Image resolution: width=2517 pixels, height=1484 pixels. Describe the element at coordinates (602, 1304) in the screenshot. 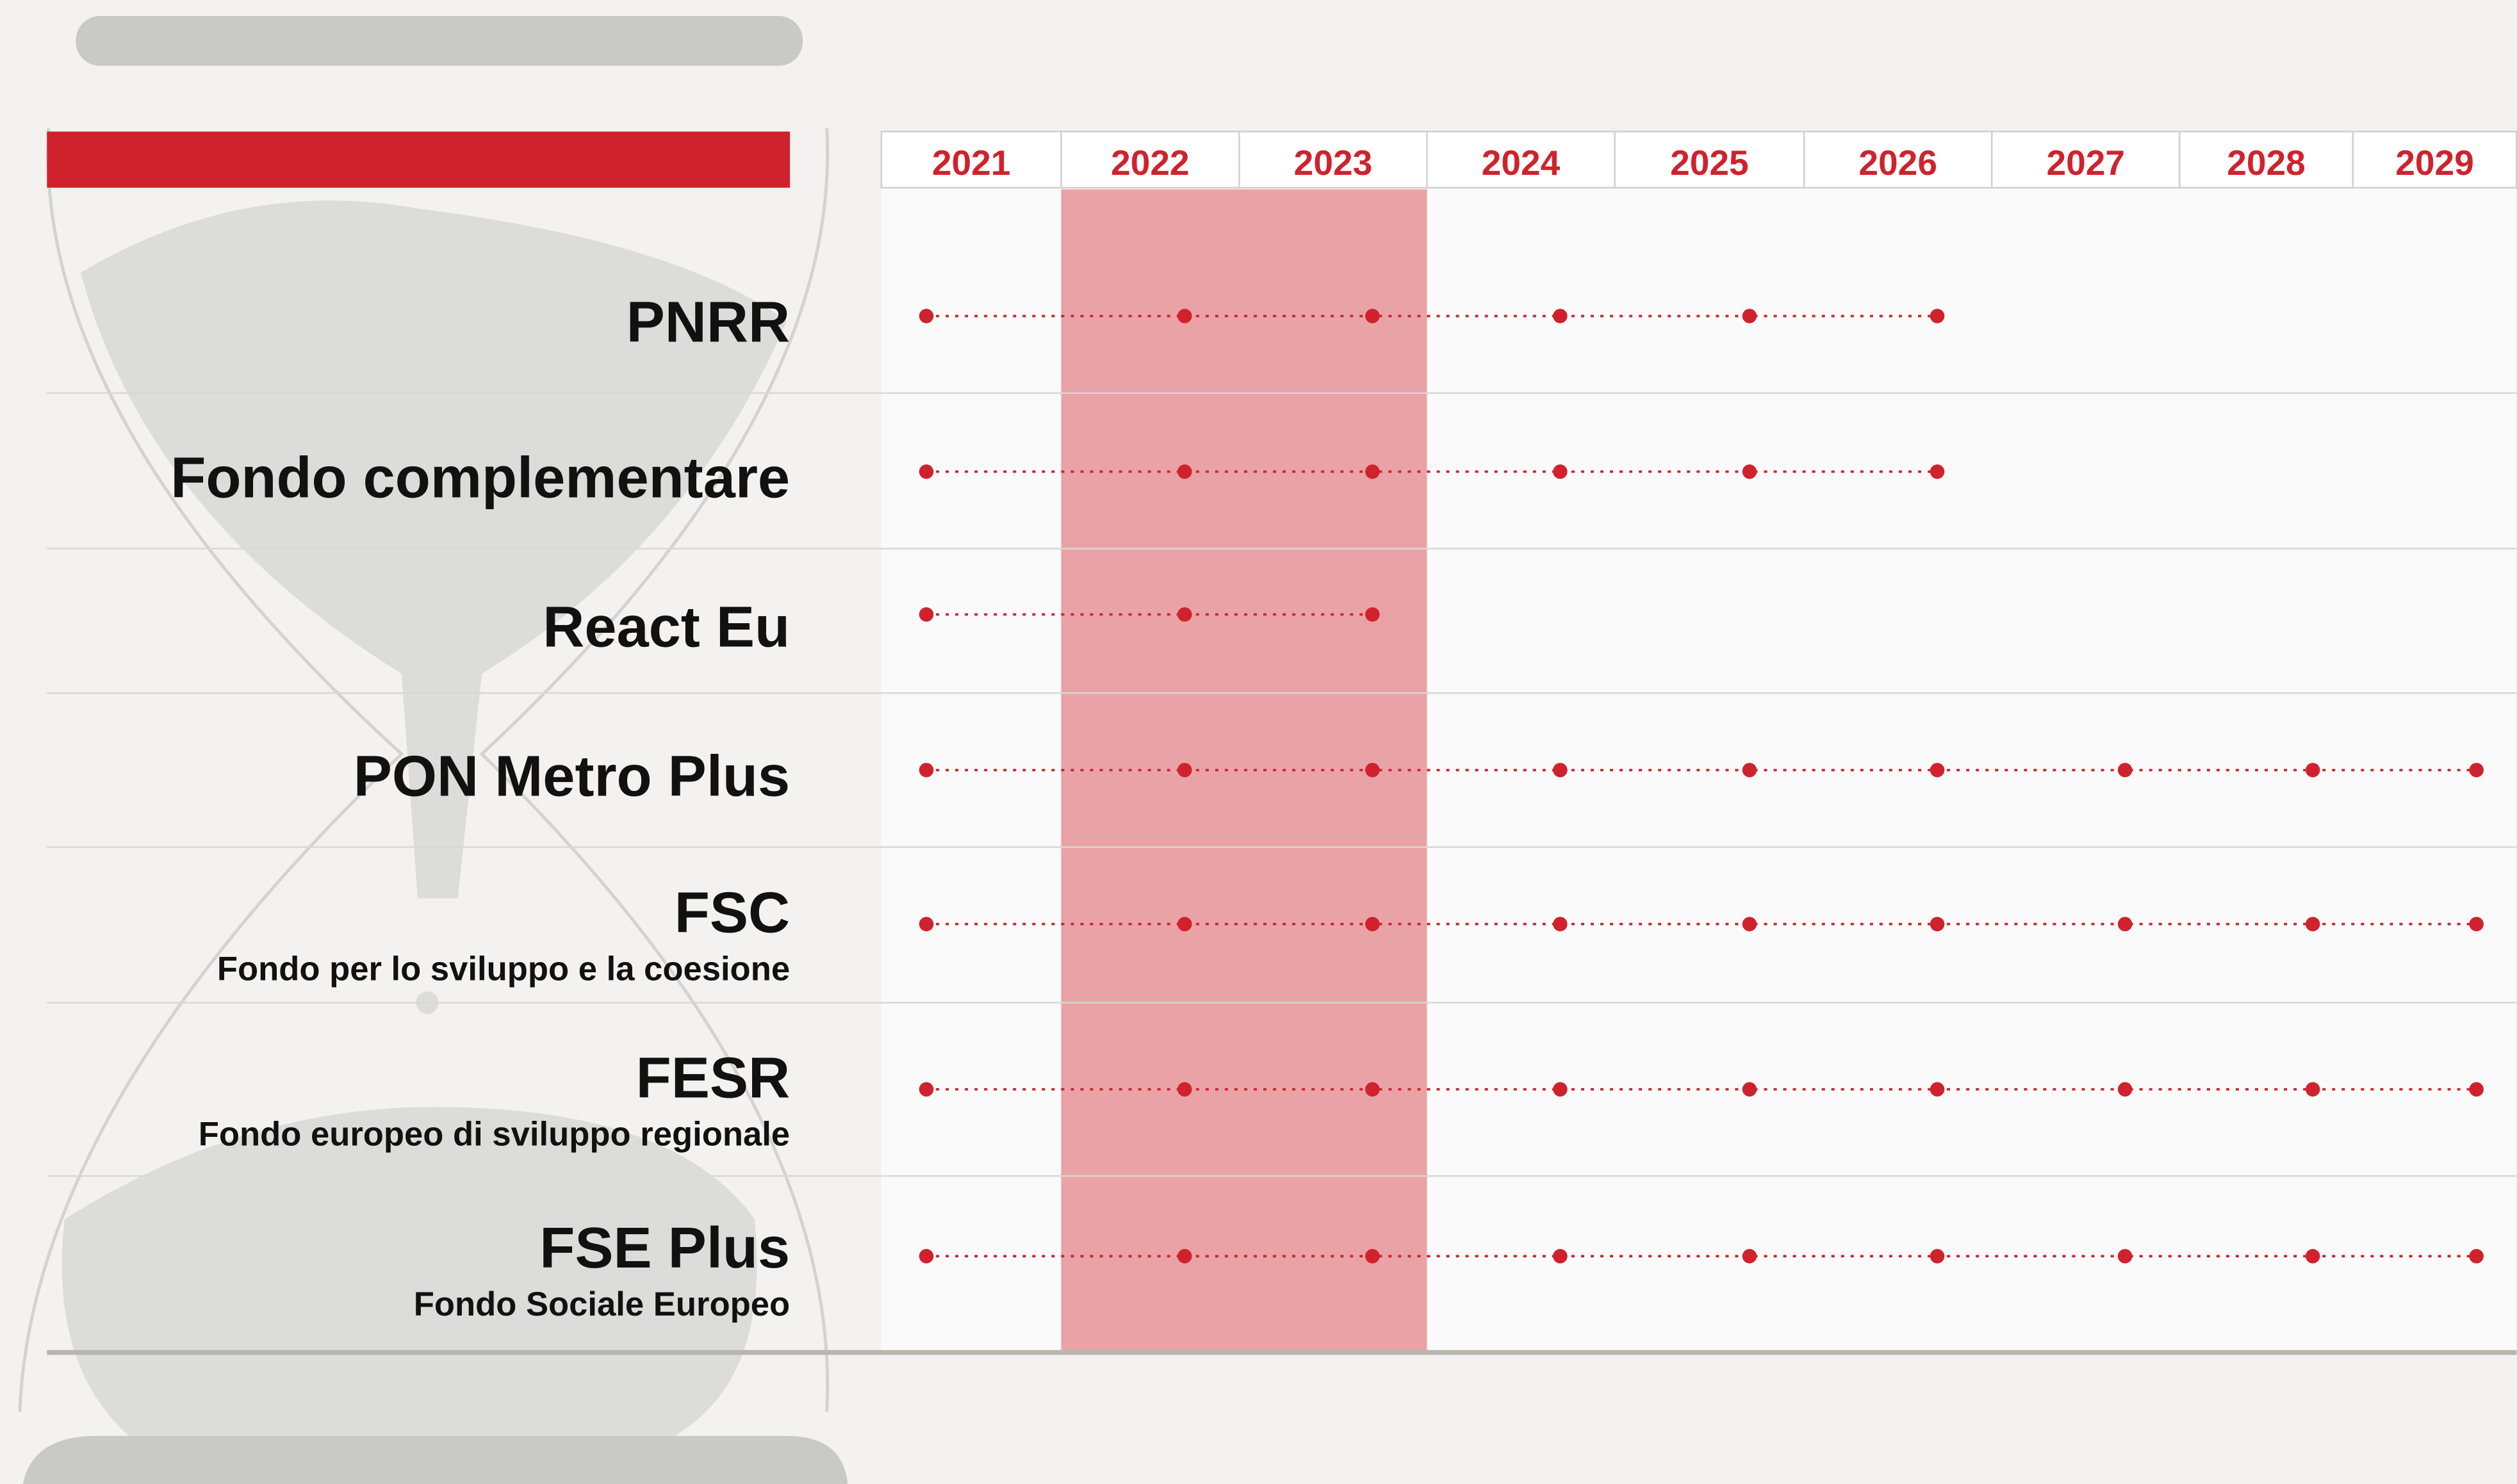

I see `program-subtitle: Fondo Sociale Europeo` at that location.